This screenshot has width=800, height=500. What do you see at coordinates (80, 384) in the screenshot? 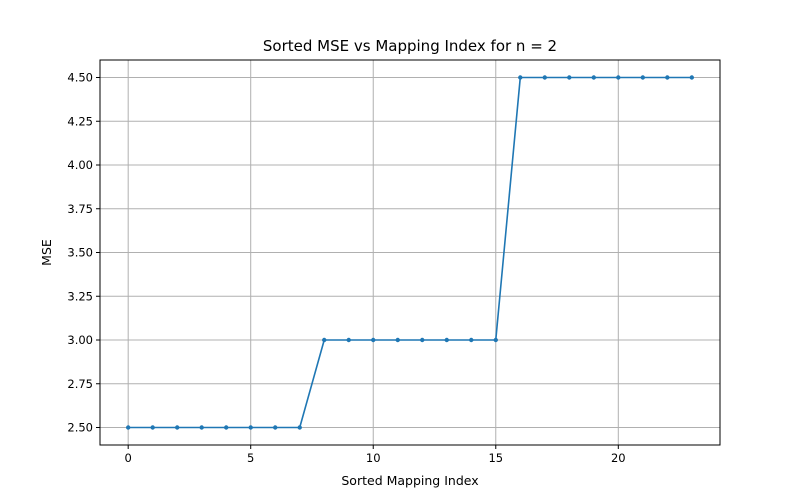
I see `y-tick-label: 2.75` at bounding box center [80, 384].